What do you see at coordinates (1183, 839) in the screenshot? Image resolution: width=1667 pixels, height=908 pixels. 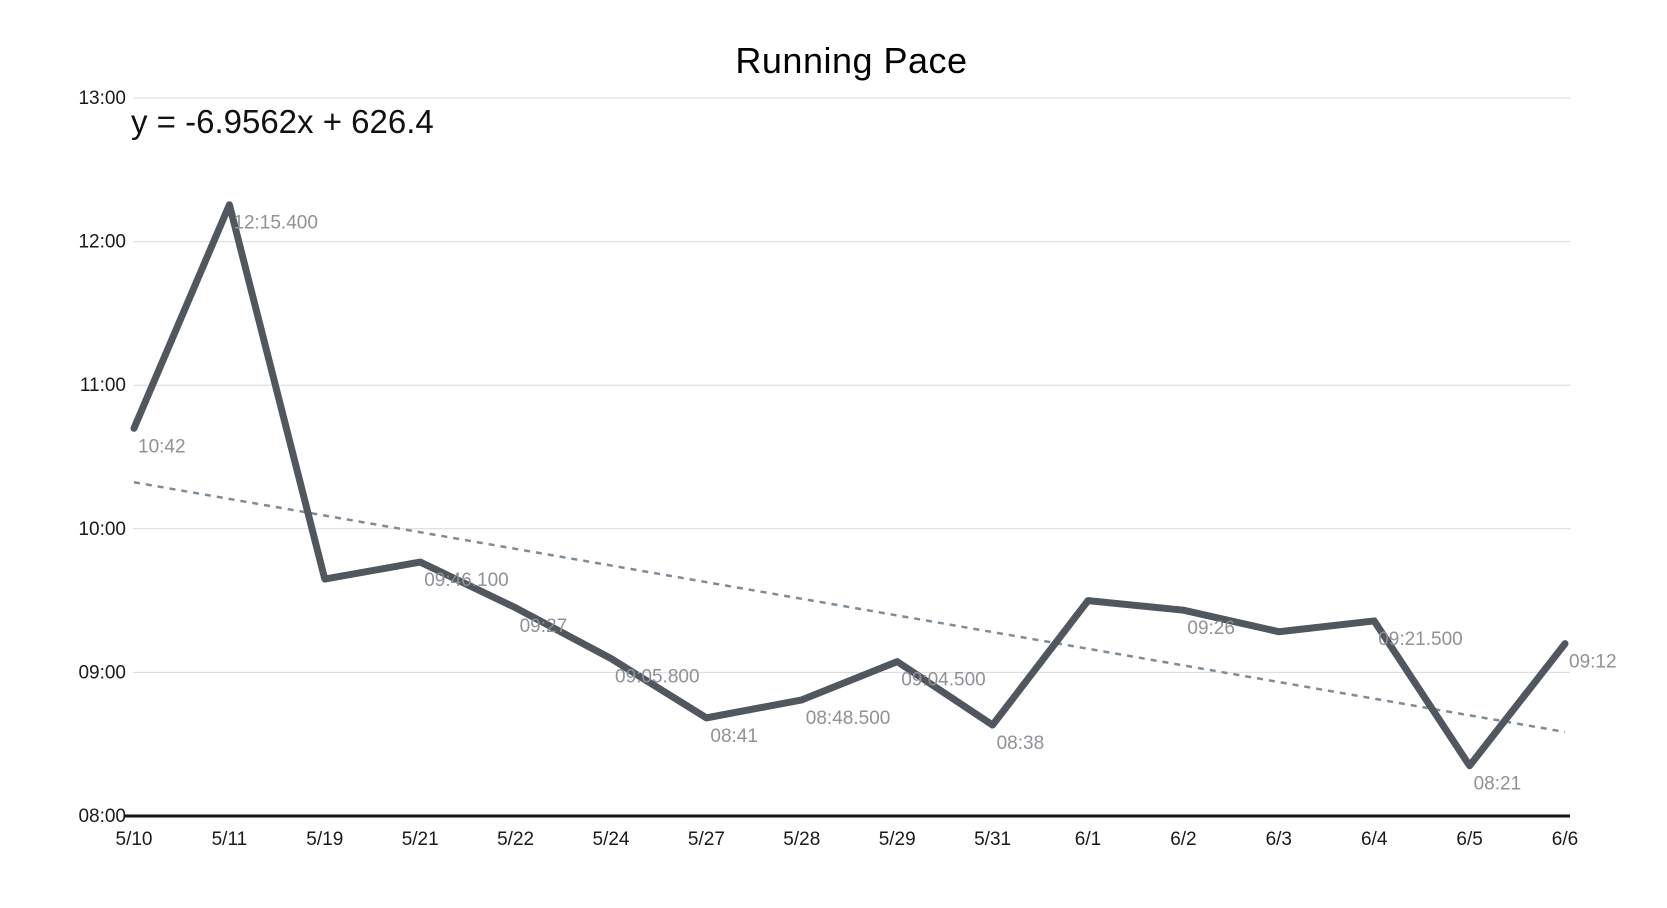 I see `x-axis-tick-label: 6/2` at bounding box center [1183, 839].